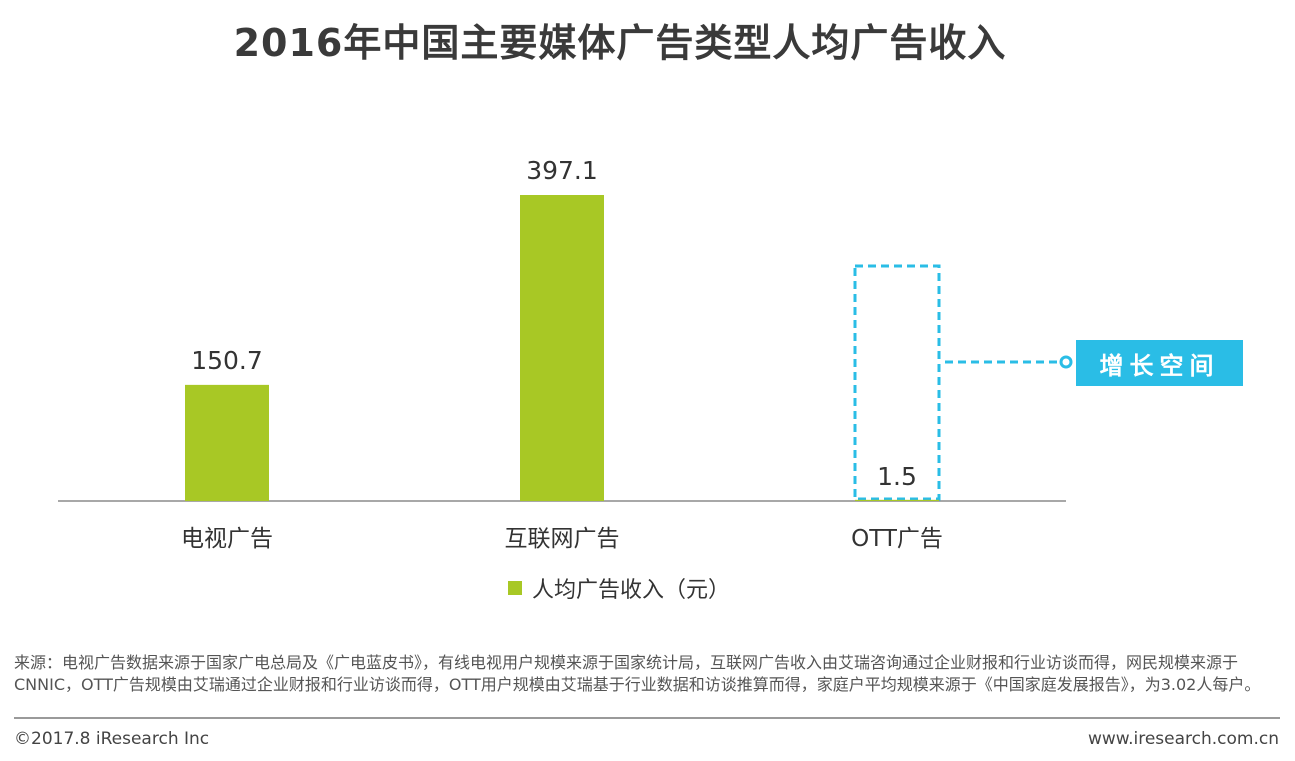 The height and width of the screenshot is (761, 1295). Describe the element at coordinates (620, 43) in the screenshot. I see `chart-title: 2016年中国主要媒体广告类型人均广告收入` at that location.